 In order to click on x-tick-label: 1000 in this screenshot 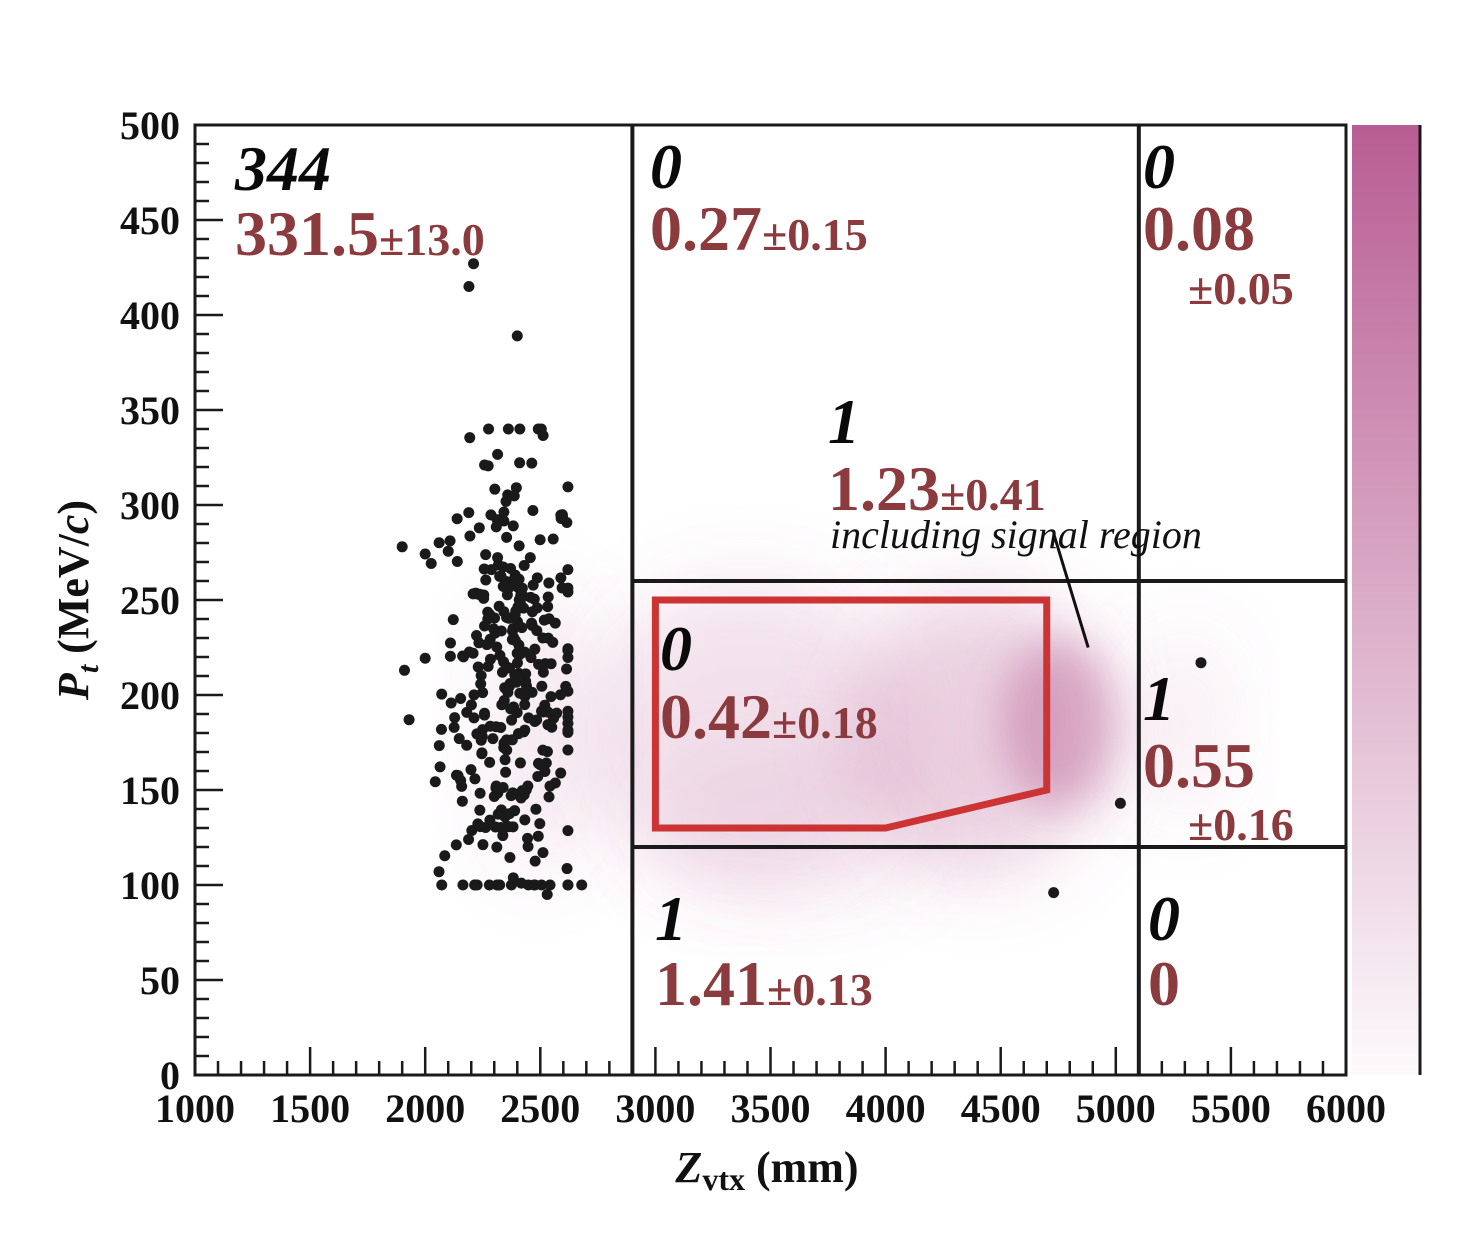, I will do `click(195, 1108)`.